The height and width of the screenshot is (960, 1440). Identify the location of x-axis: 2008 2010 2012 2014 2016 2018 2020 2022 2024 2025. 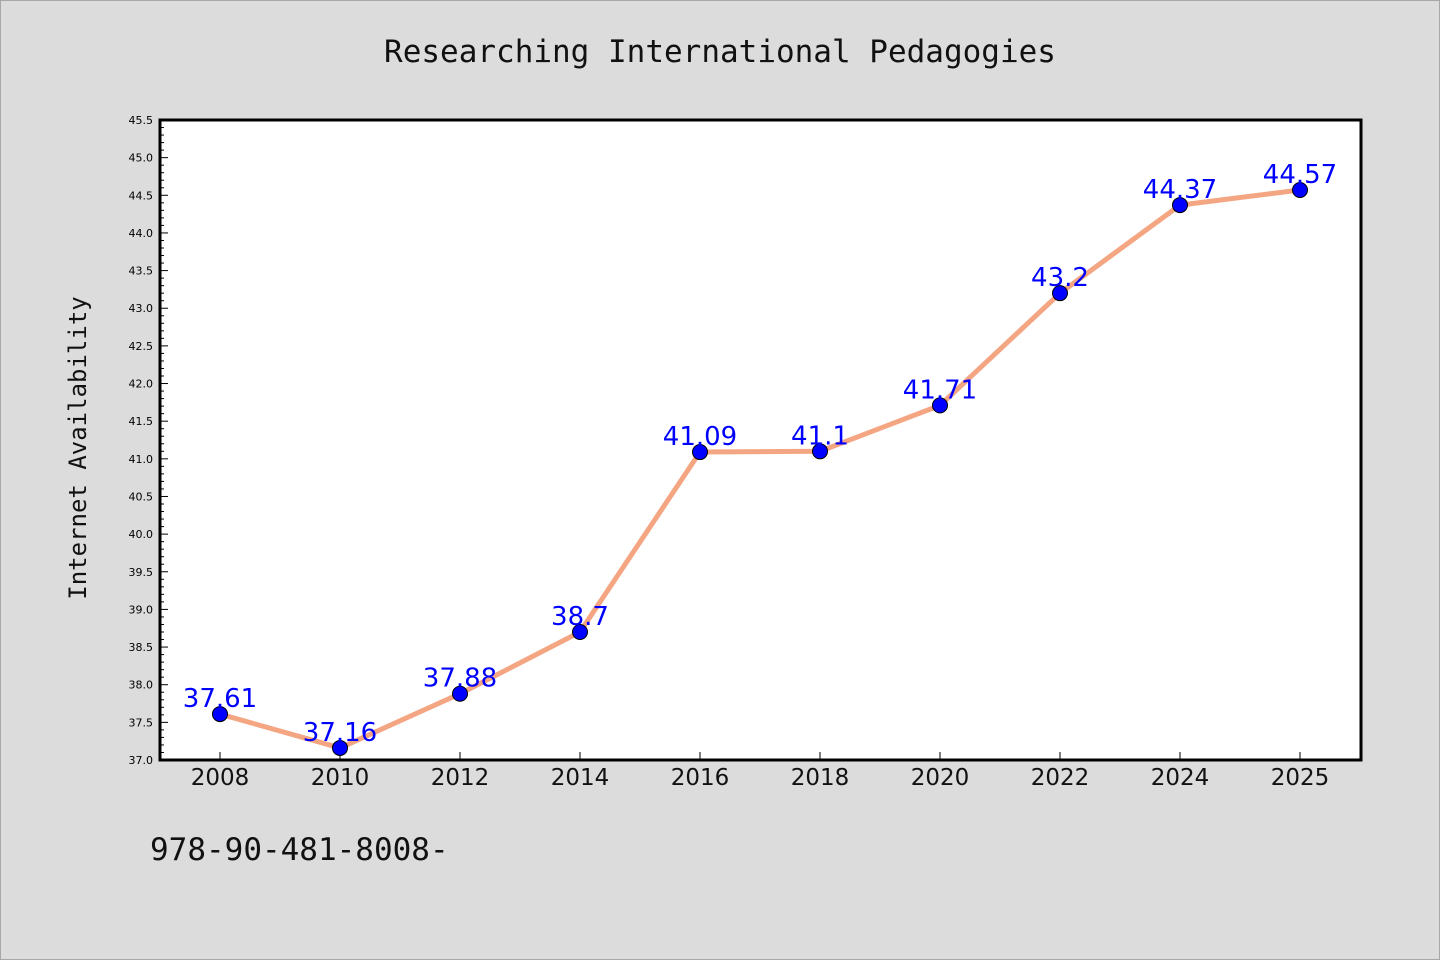
(760, 771).